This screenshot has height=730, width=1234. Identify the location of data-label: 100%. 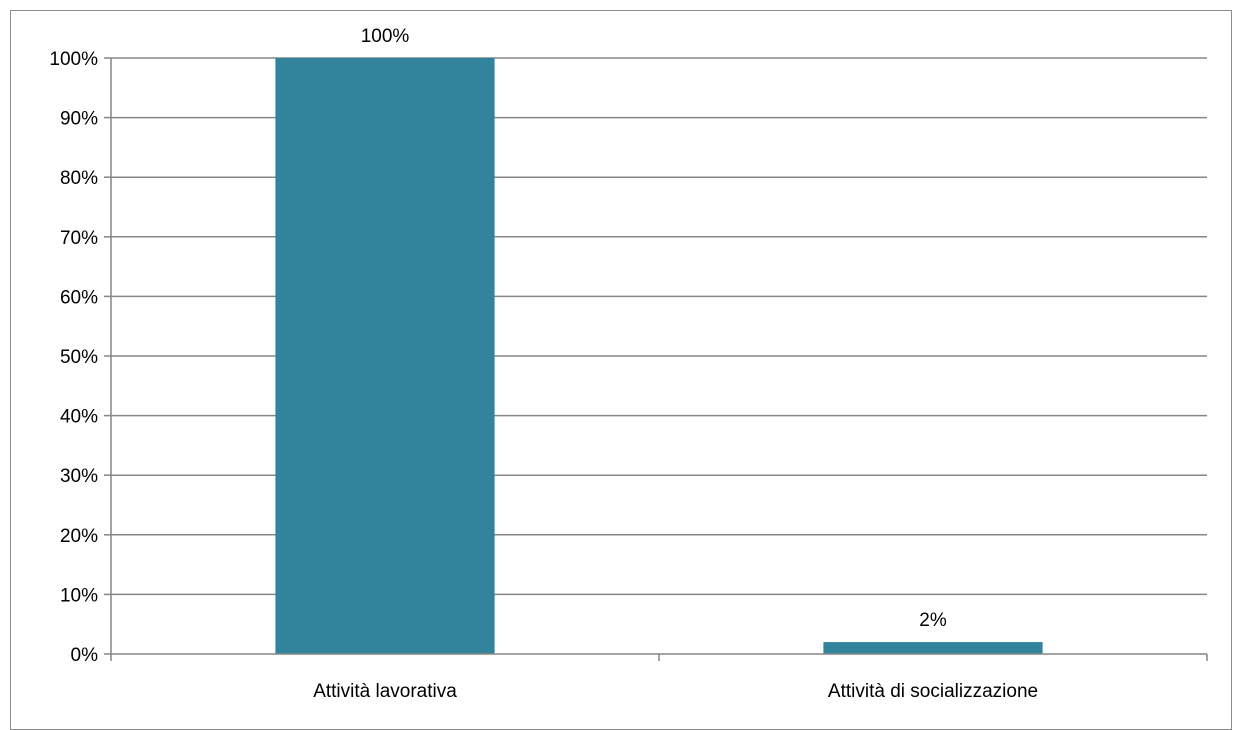
(385, 36).